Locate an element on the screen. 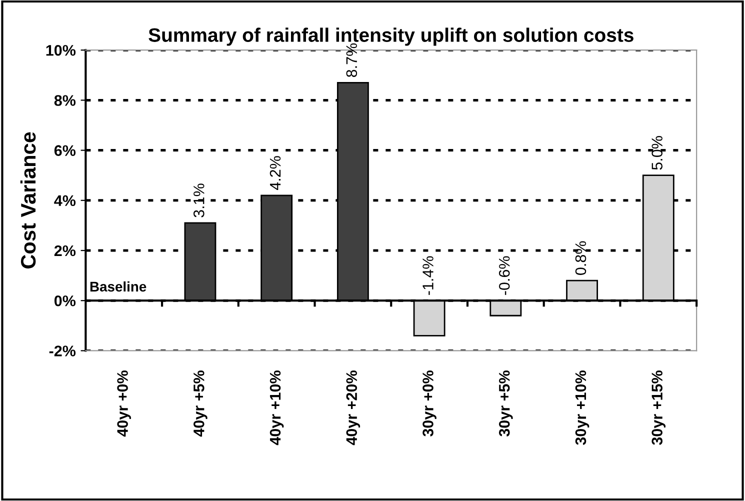  data-label: -0.6% is located at coordinates (504, 275).